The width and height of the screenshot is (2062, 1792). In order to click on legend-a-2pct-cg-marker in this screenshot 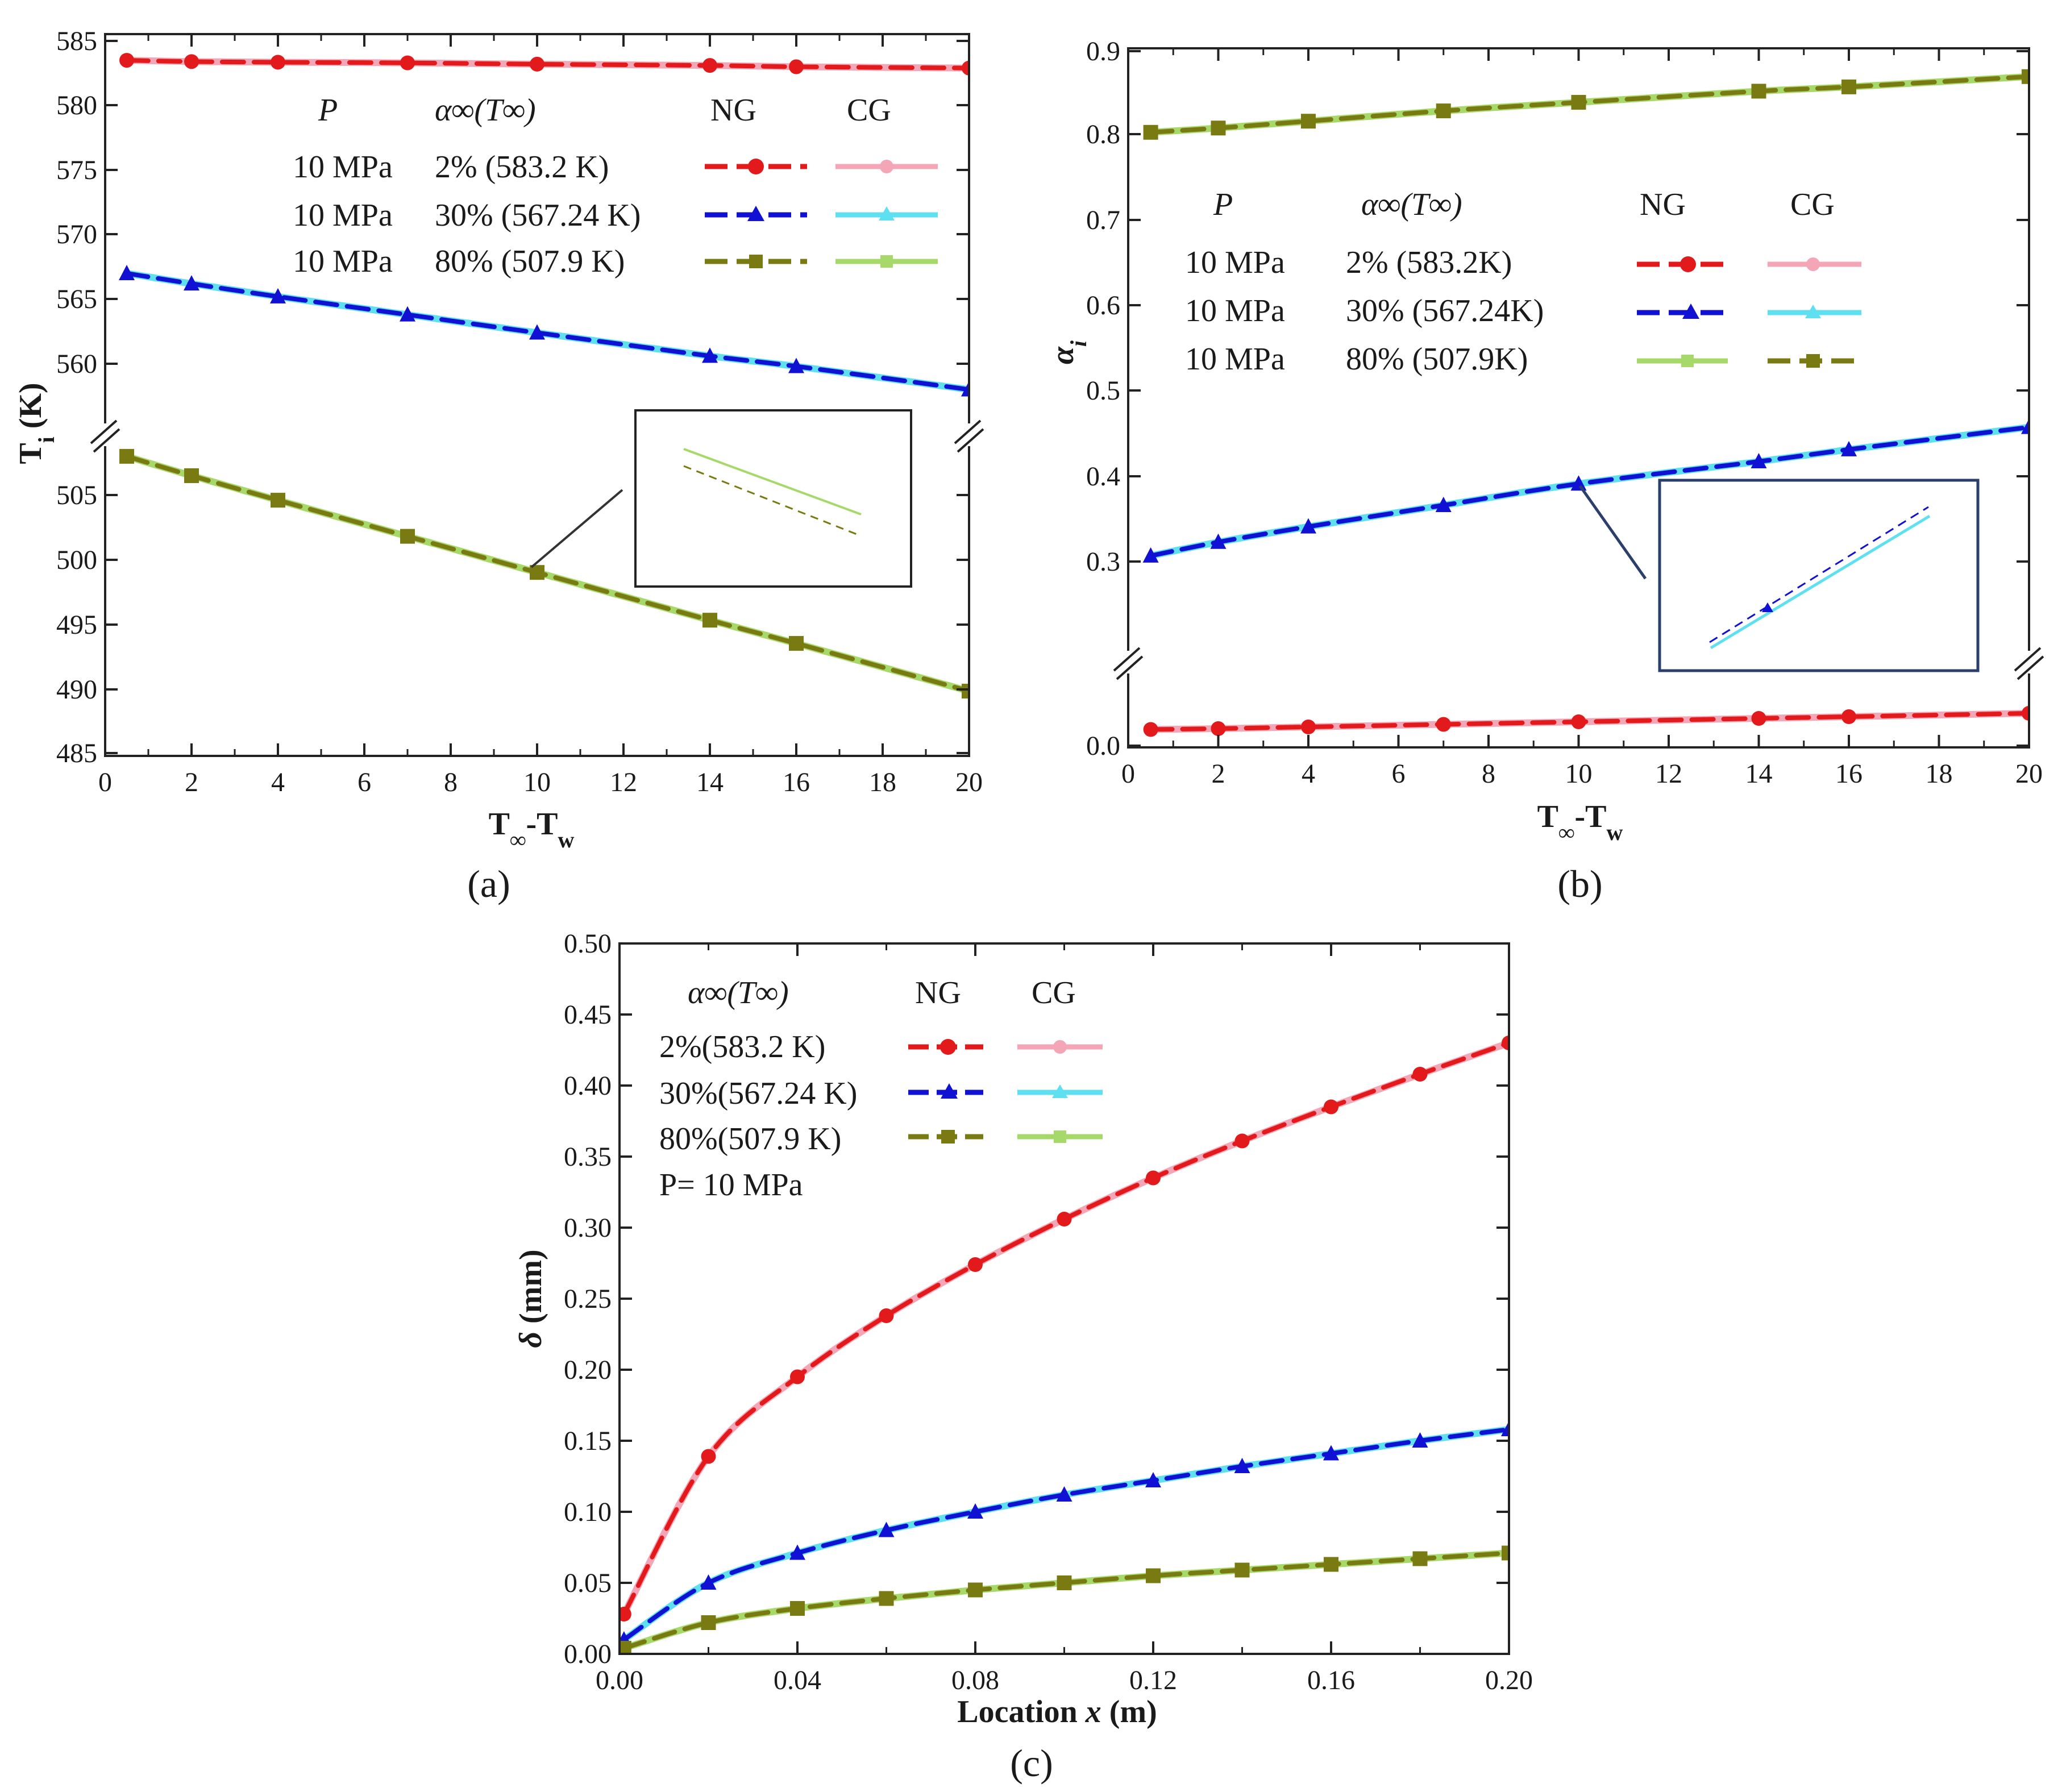, I will do `click(886, 166)`.